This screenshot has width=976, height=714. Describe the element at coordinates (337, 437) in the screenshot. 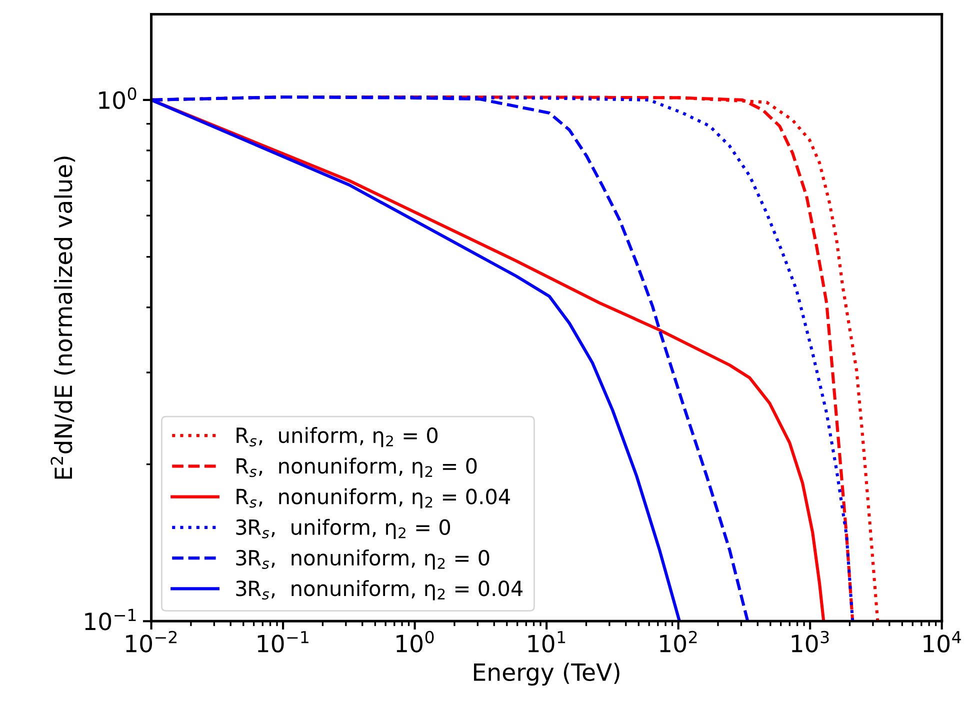

I see `legend-label: R$_{s}$, uniform, η$_{2}$ = 0` at that location.